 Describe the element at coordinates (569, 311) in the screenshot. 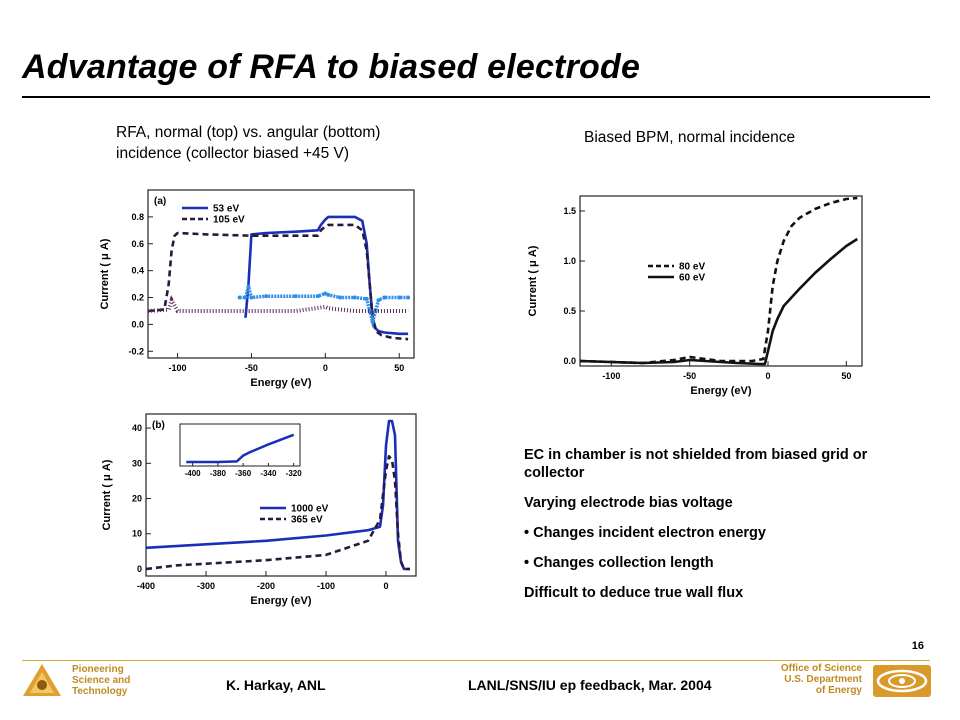

I see `y-tick-label: 0.5` at that location.